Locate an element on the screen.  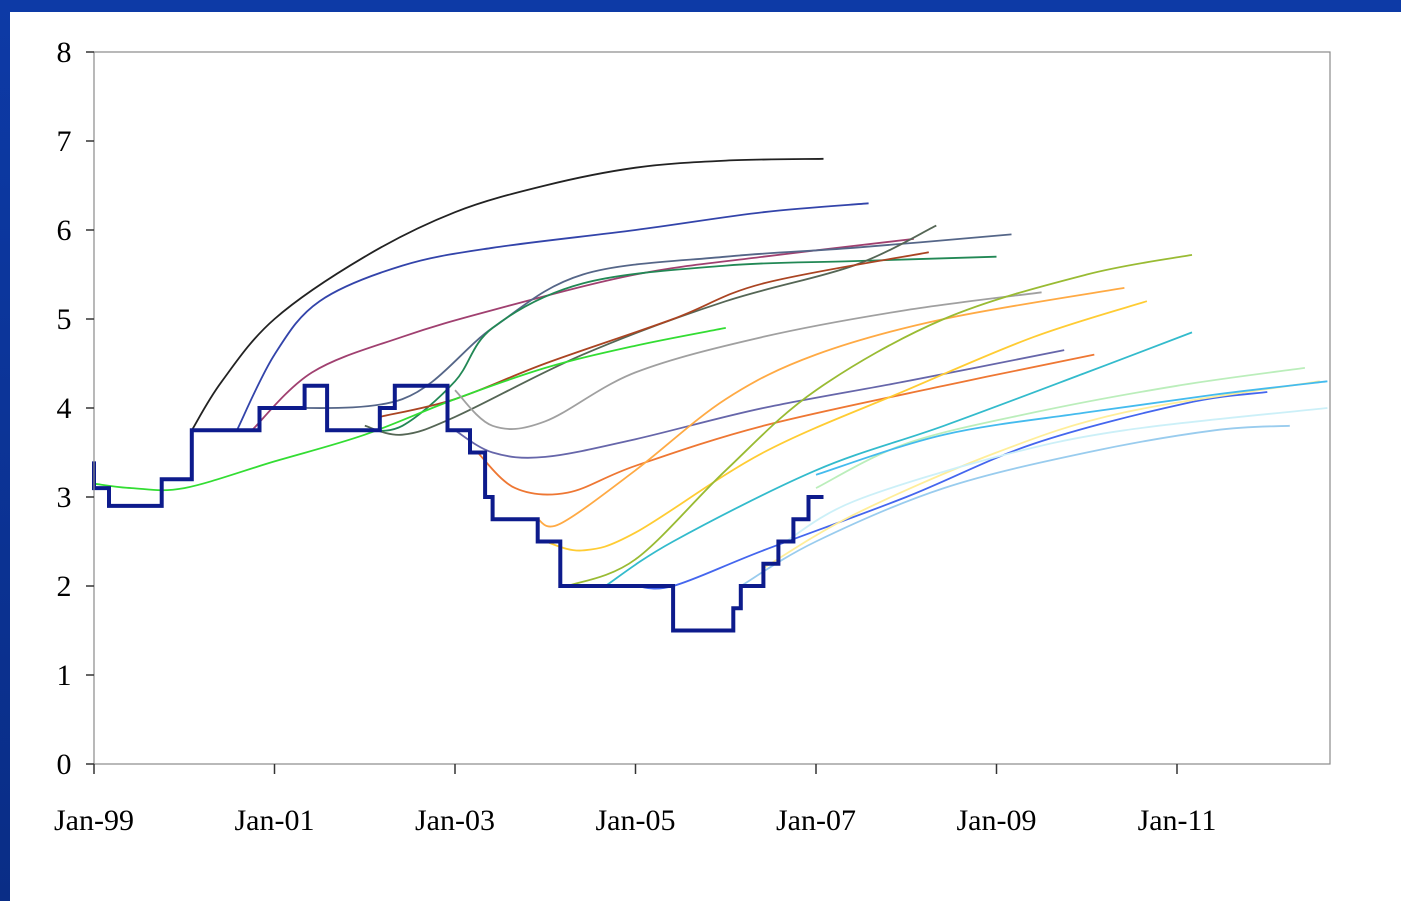
y-tick-label: 0 is located at coordinates (64, 764).